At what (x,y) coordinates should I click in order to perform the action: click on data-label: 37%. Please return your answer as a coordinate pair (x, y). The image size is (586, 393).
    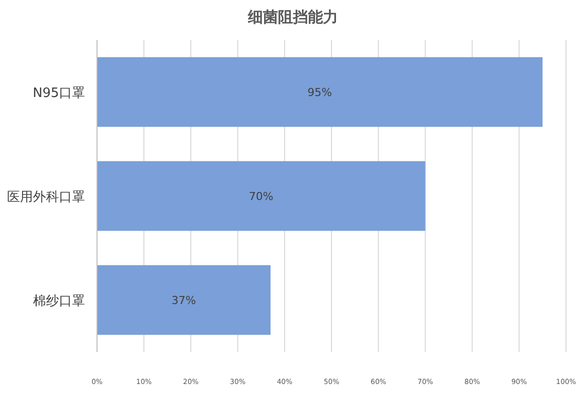
    Looking at the image, I should click on (184, 300).